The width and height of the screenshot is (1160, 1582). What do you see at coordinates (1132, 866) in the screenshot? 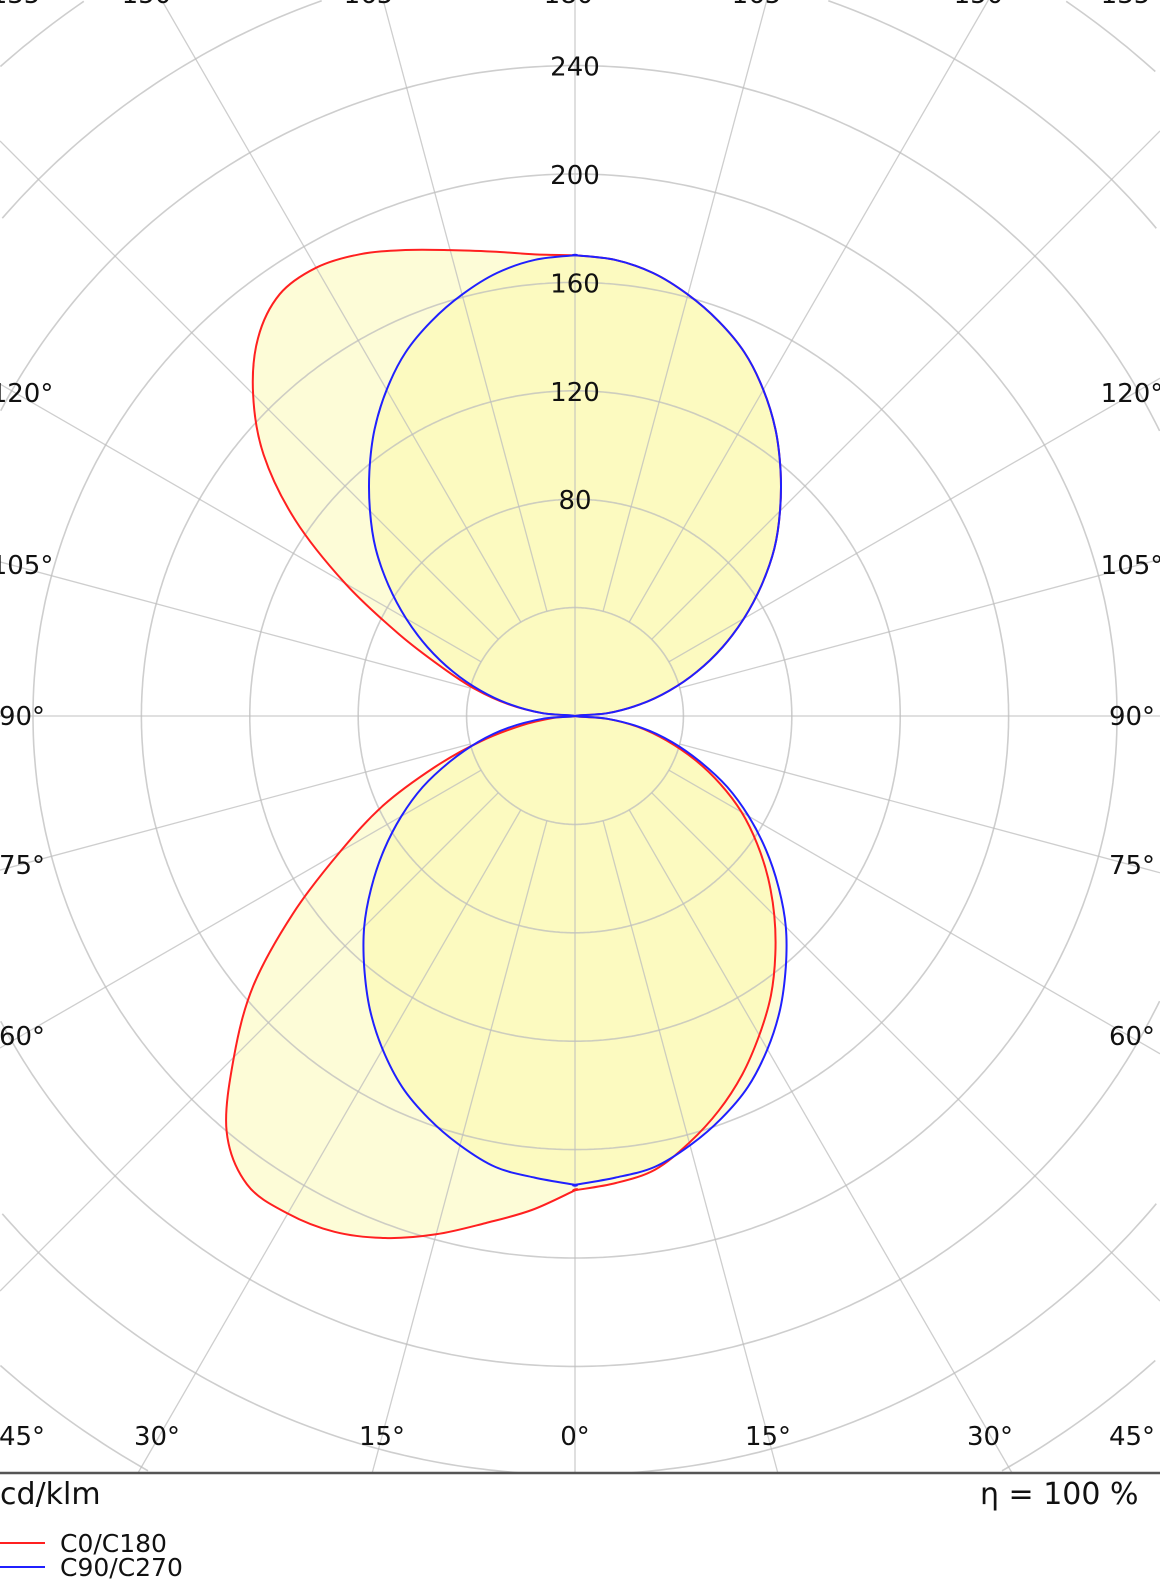
I see `angle-label-right: 75°` at bounding box center [1132, 866].